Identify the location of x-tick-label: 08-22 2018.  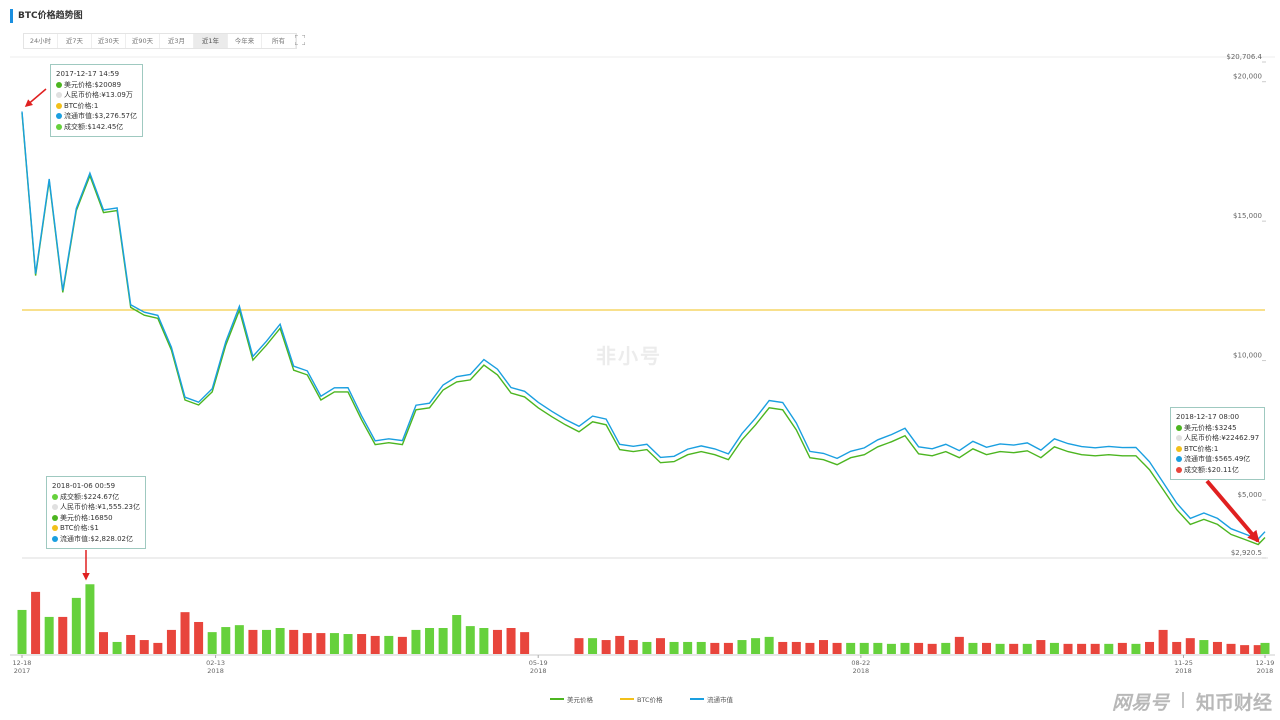
(861, 667).